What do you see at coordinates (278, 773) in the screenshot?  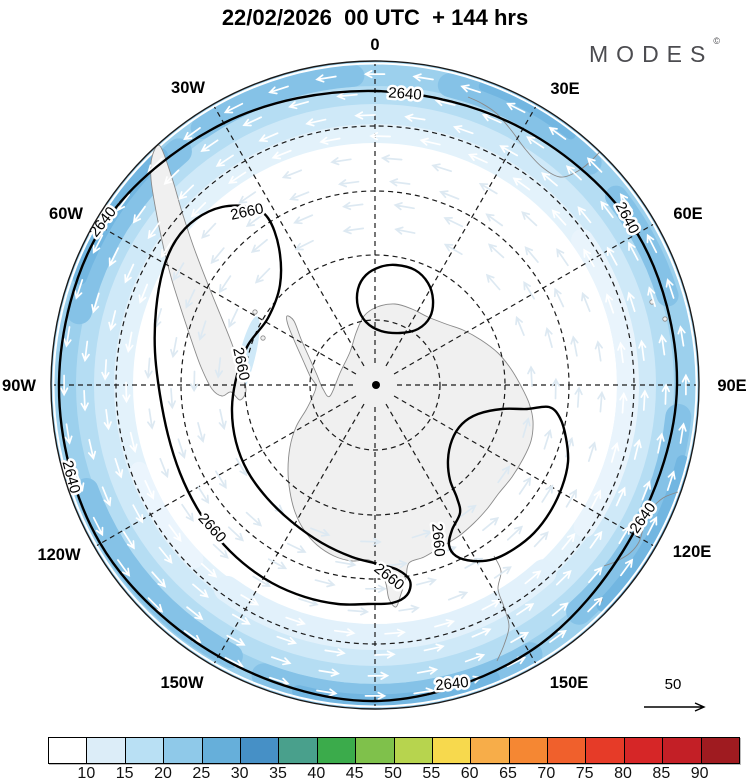 I see `colorbar-tick-35: 35` at bounding box center [278, 773].